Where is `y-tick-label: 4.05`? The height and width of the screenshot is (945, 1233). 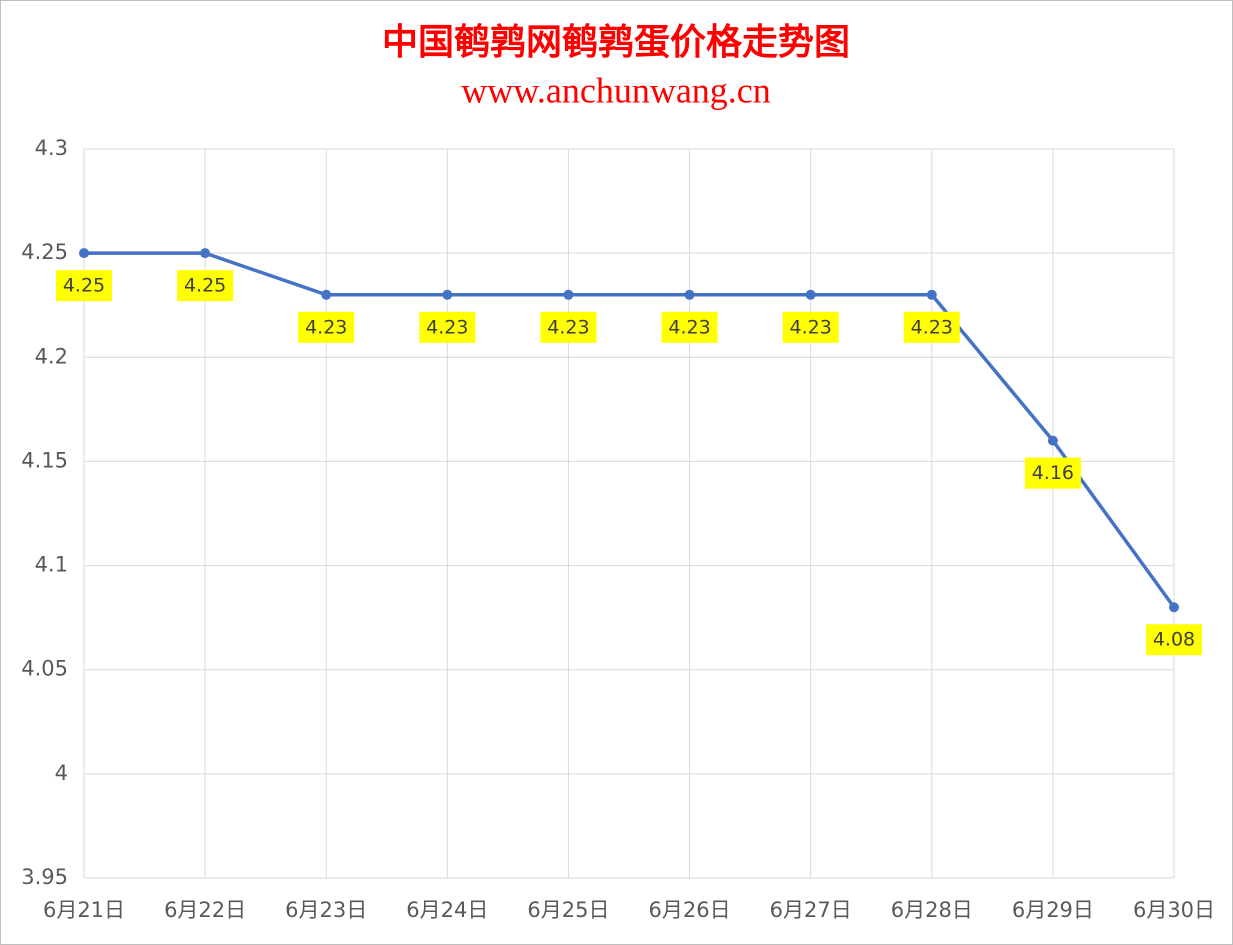 y-tick-label: 4.05 is located at coordinates (44, 669).